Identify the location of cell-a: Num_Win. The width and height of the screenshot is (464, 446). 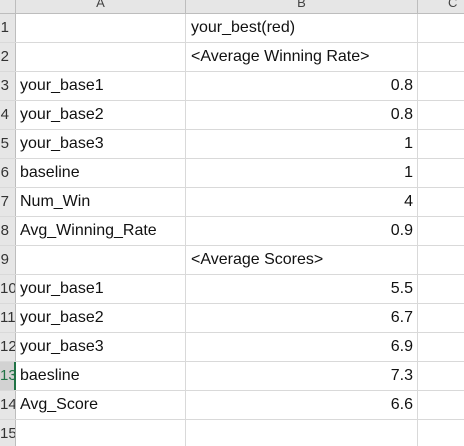
(101, 202).